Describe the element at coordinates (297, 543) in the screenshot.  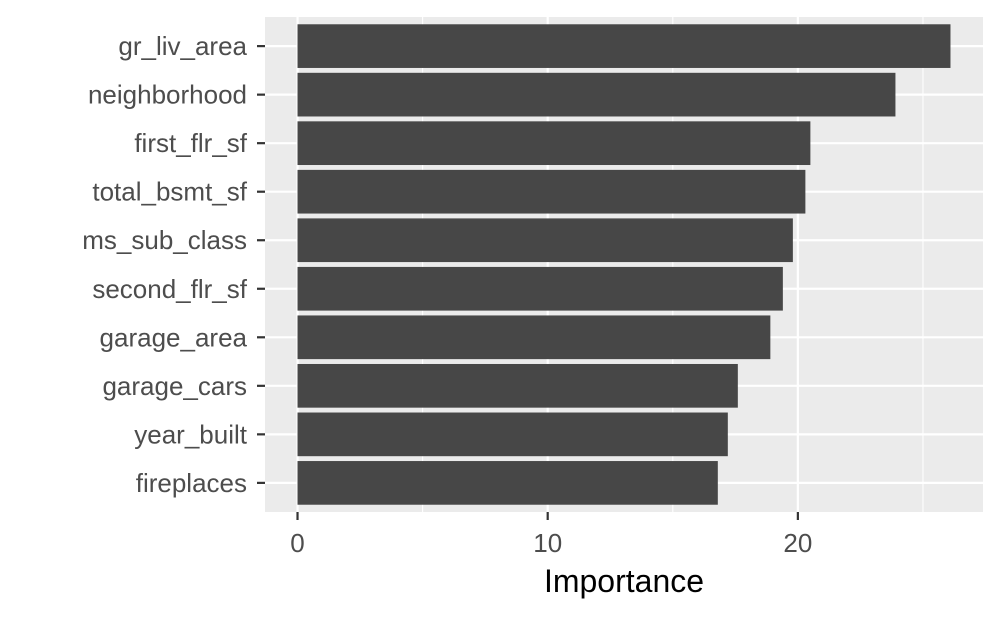
I see `x-tick-label: 0` at that location.